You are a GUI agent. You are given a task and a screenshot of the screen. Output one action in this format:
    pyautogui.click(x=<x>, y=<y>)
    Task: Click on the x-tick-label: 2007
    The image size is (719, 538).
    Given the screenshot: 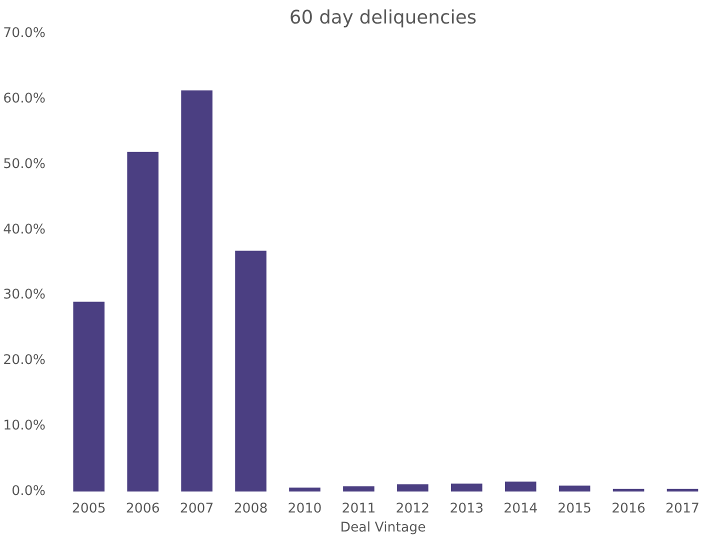 What is the action you would take?
    pyautogui.click(x=197, y=509)
    